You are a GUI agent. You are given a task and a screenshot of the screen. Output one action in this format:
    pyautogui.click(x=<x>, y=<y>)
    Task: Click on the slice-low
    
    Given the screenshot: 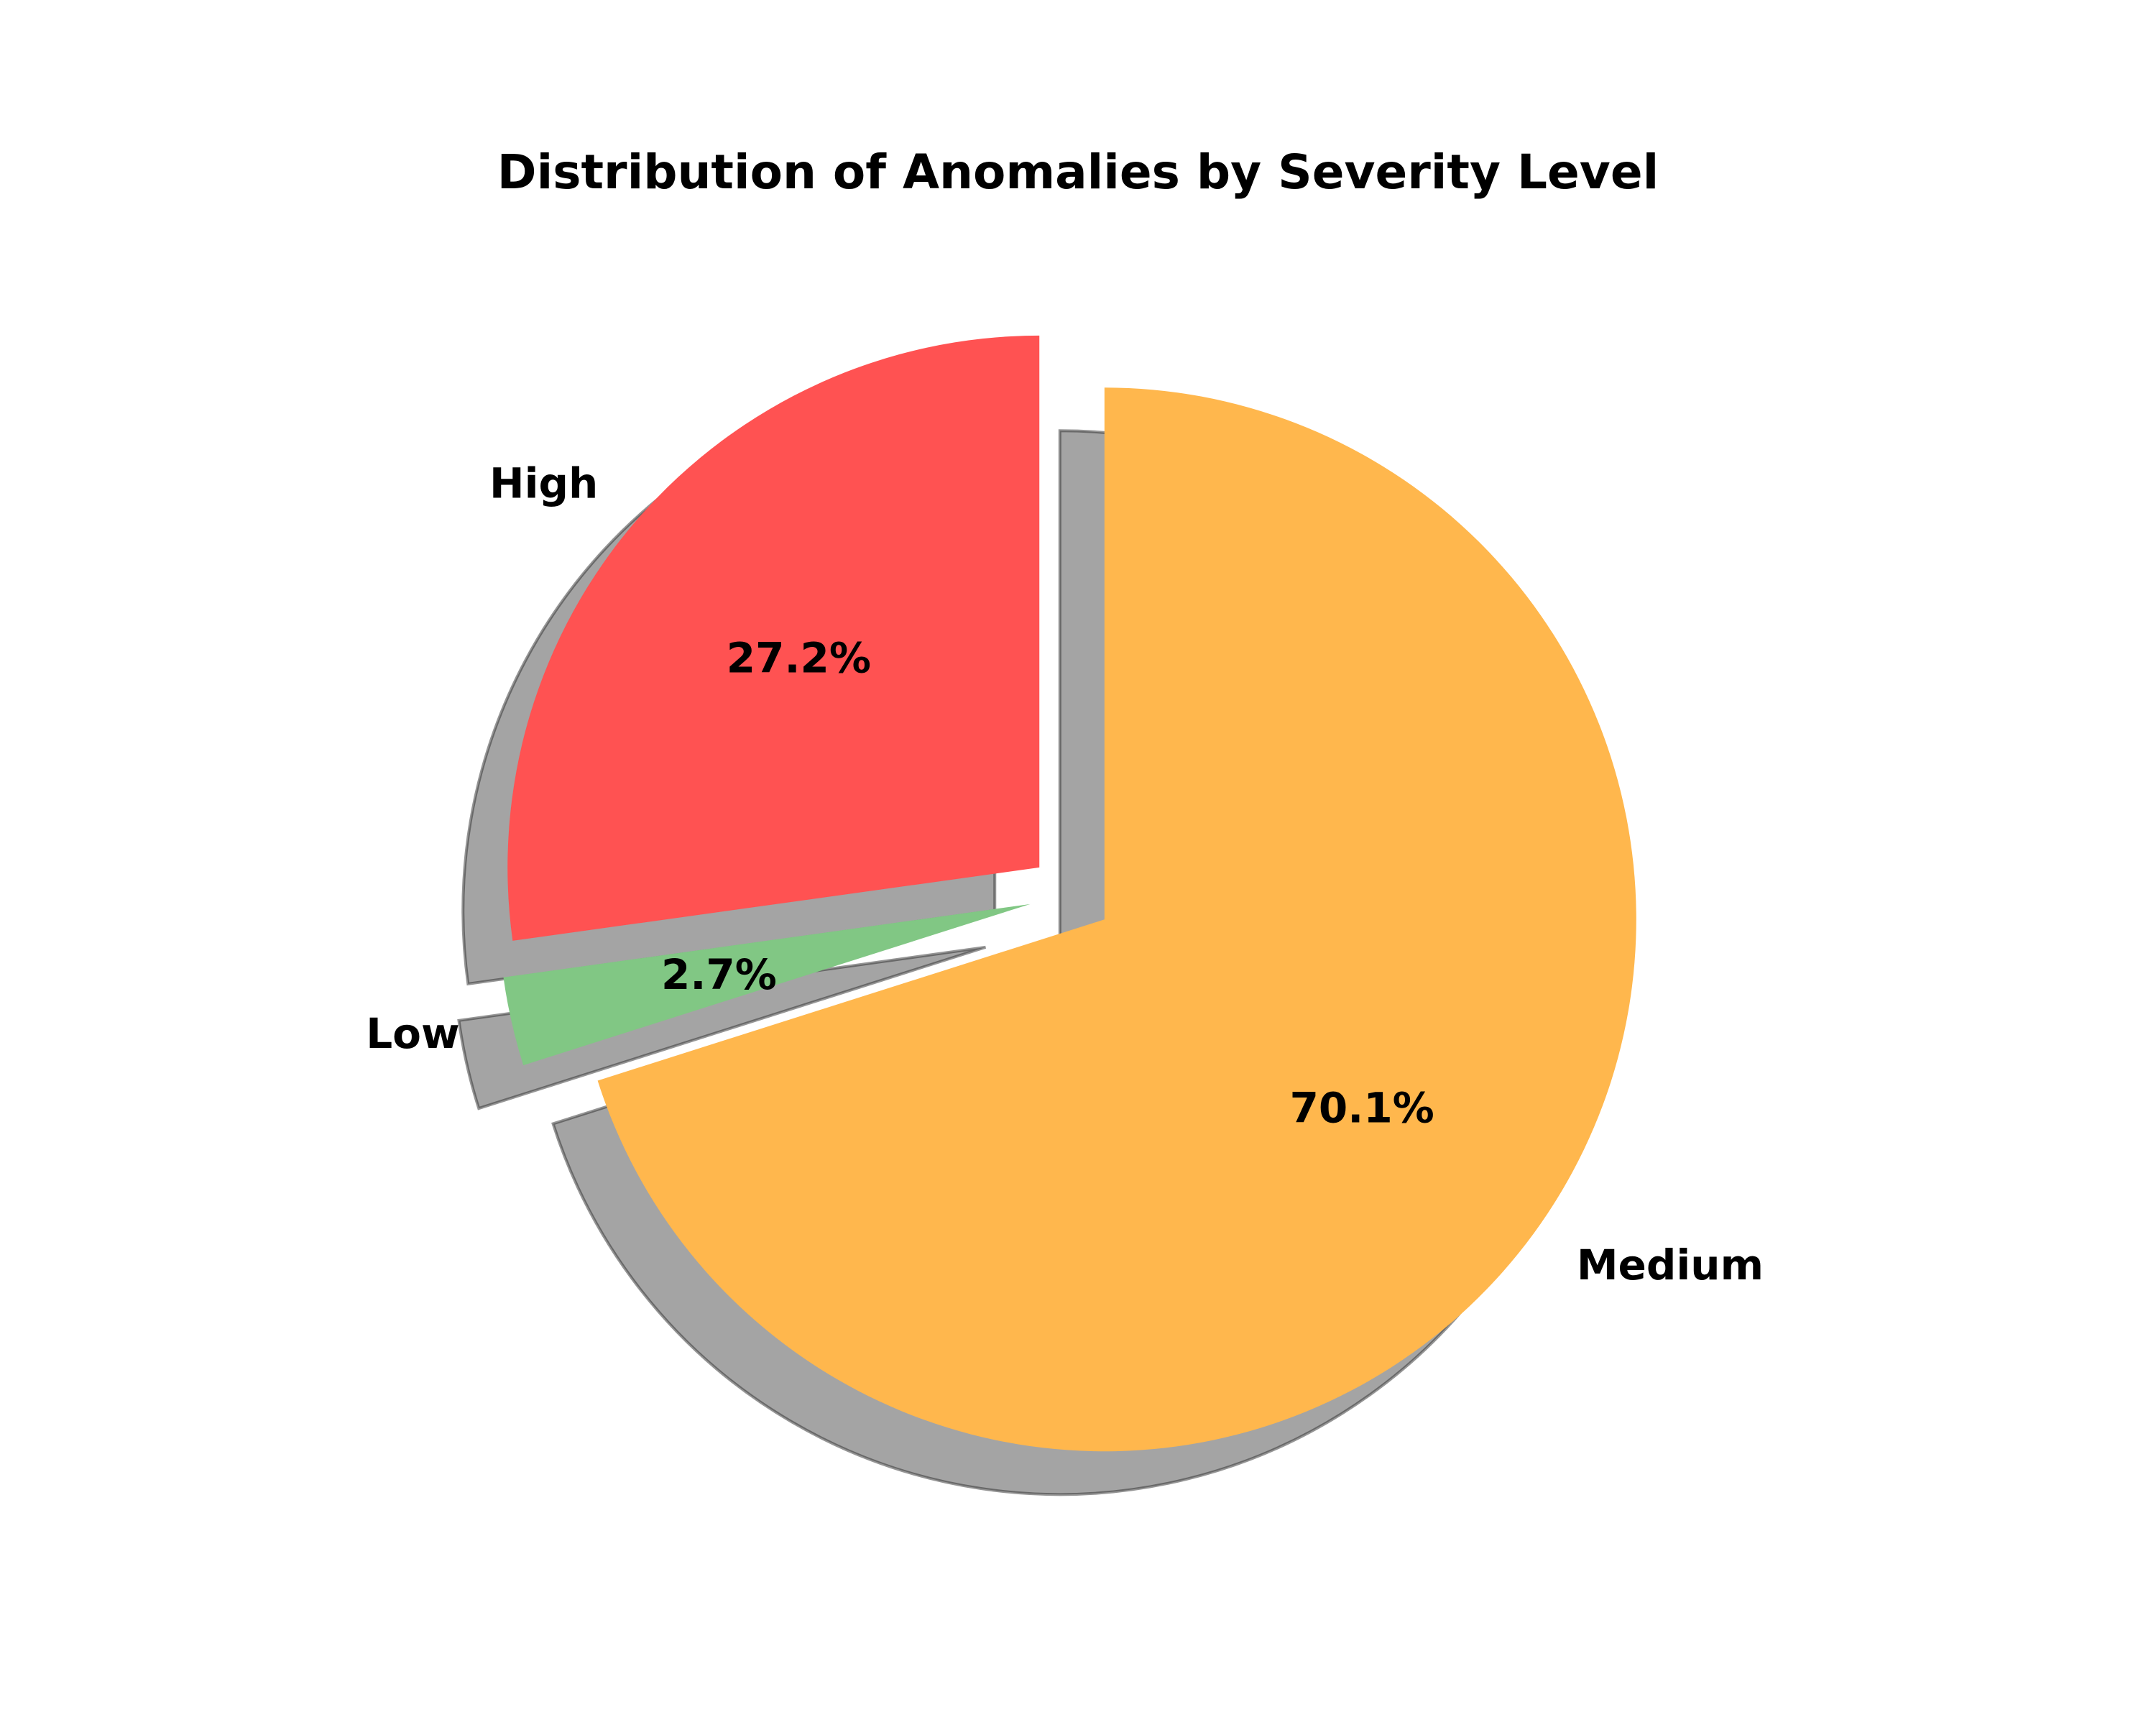 What is the action you would take?
    pyautogui.click(x=767, y=984)
    